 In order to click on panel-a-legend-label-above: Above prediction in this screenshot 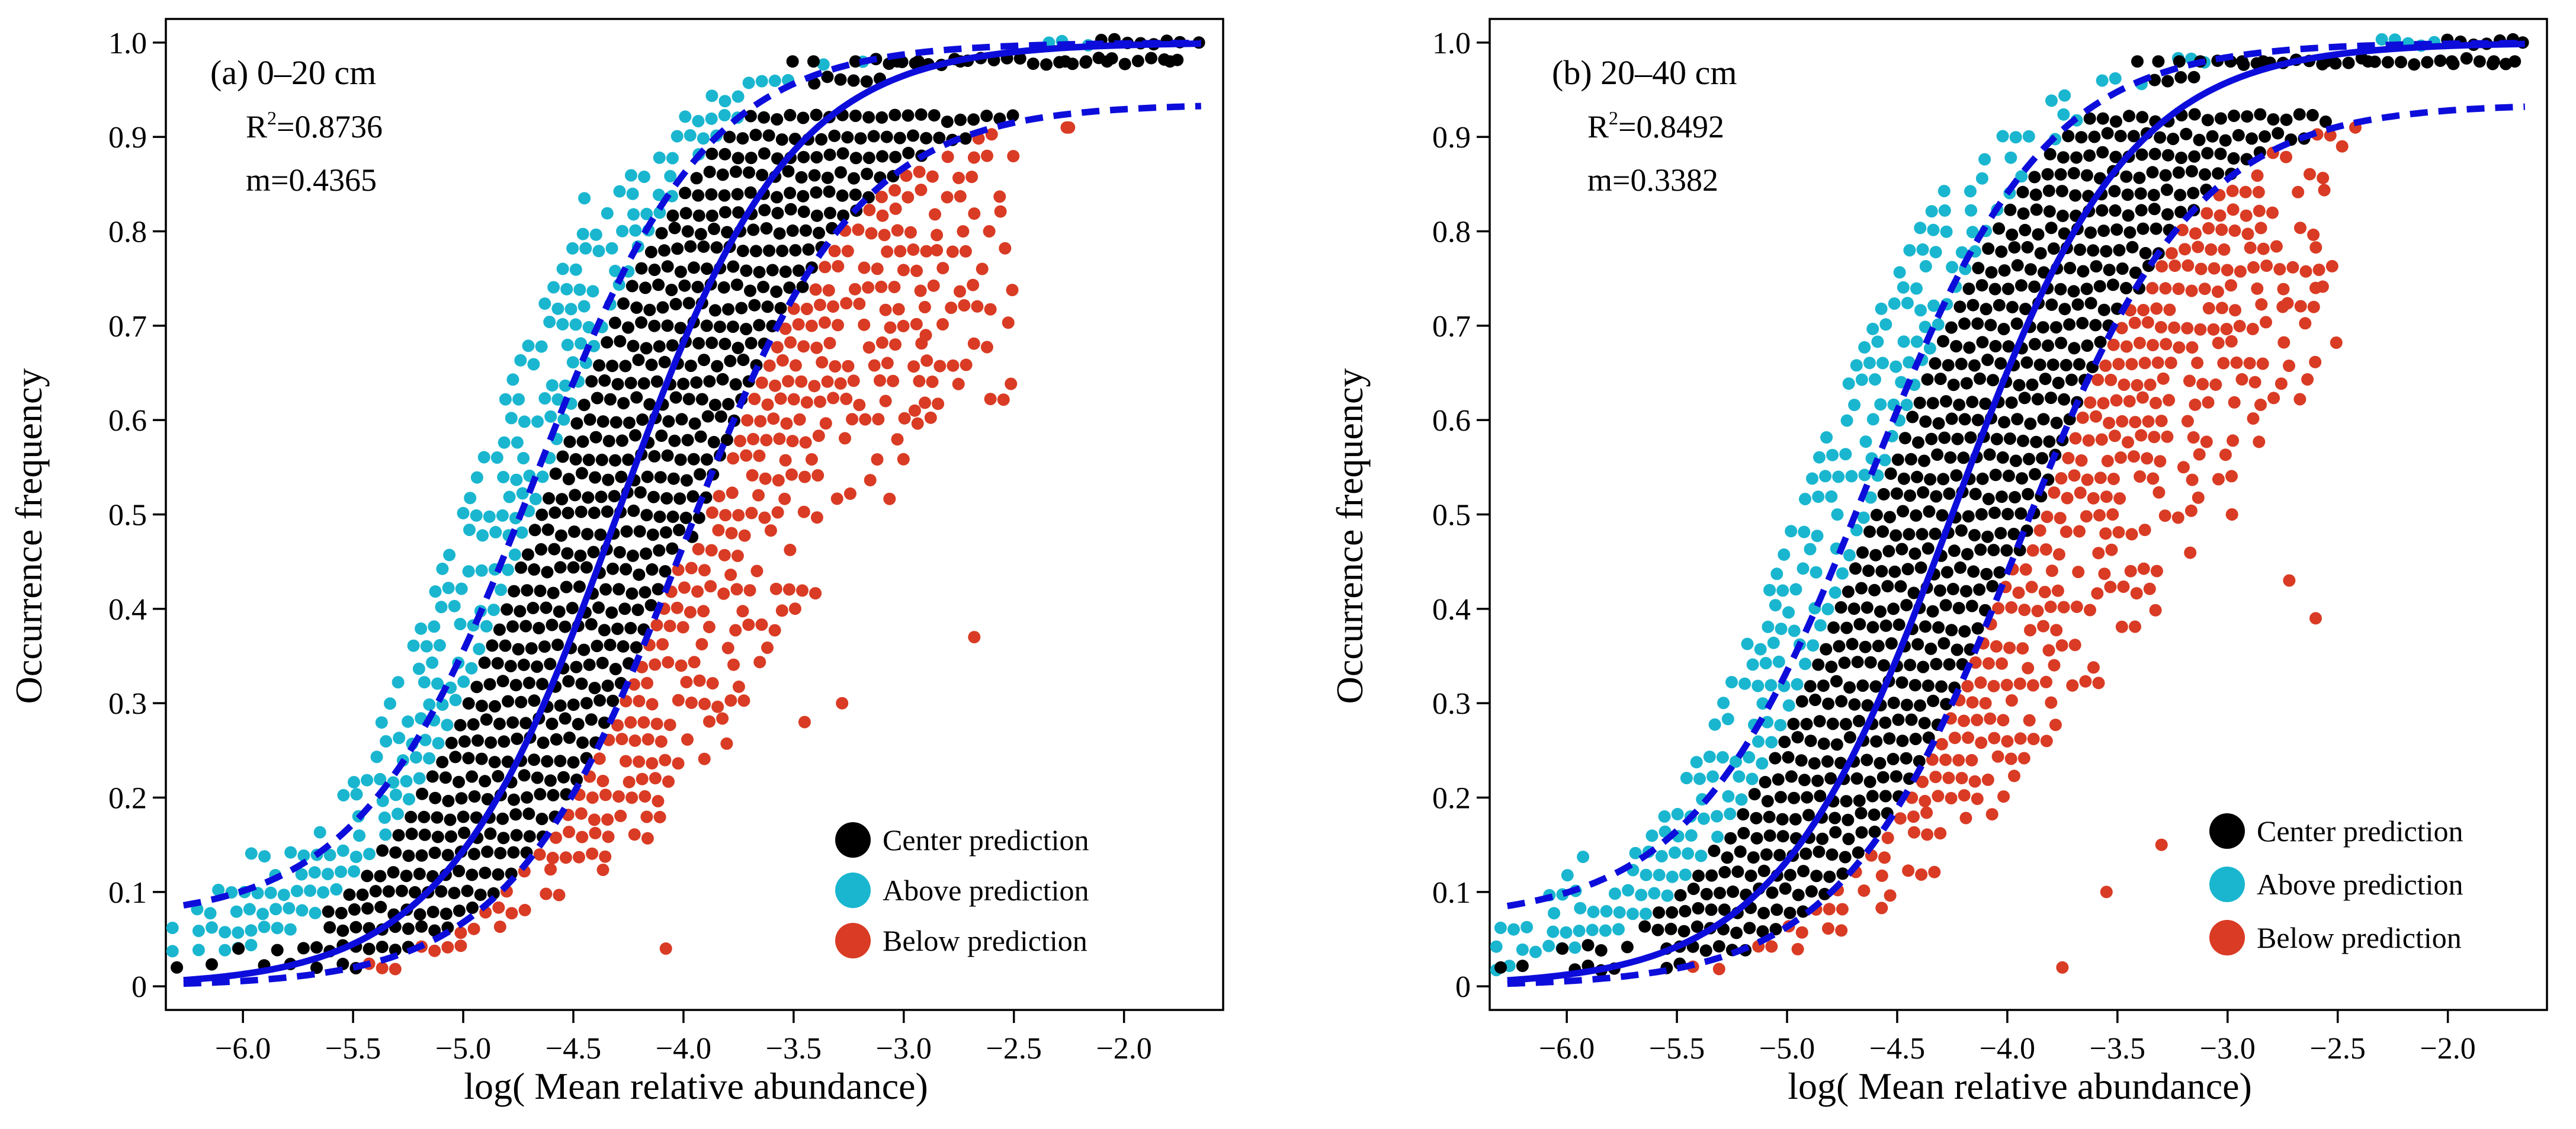, I will do `click(986, 890)`.